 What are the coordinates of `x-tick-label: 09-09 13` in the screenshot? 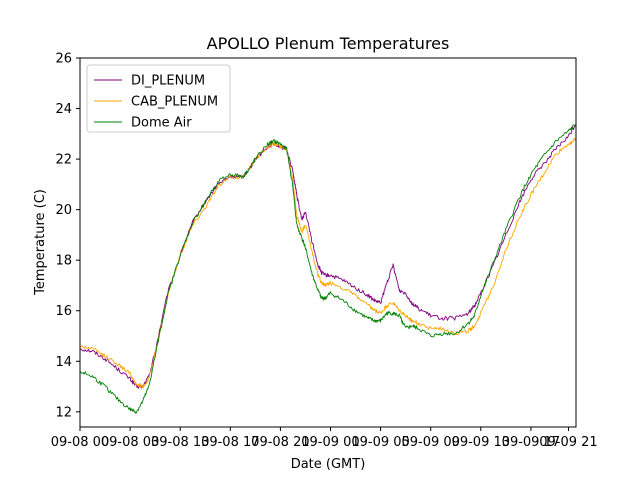 It's located at (481, 442).